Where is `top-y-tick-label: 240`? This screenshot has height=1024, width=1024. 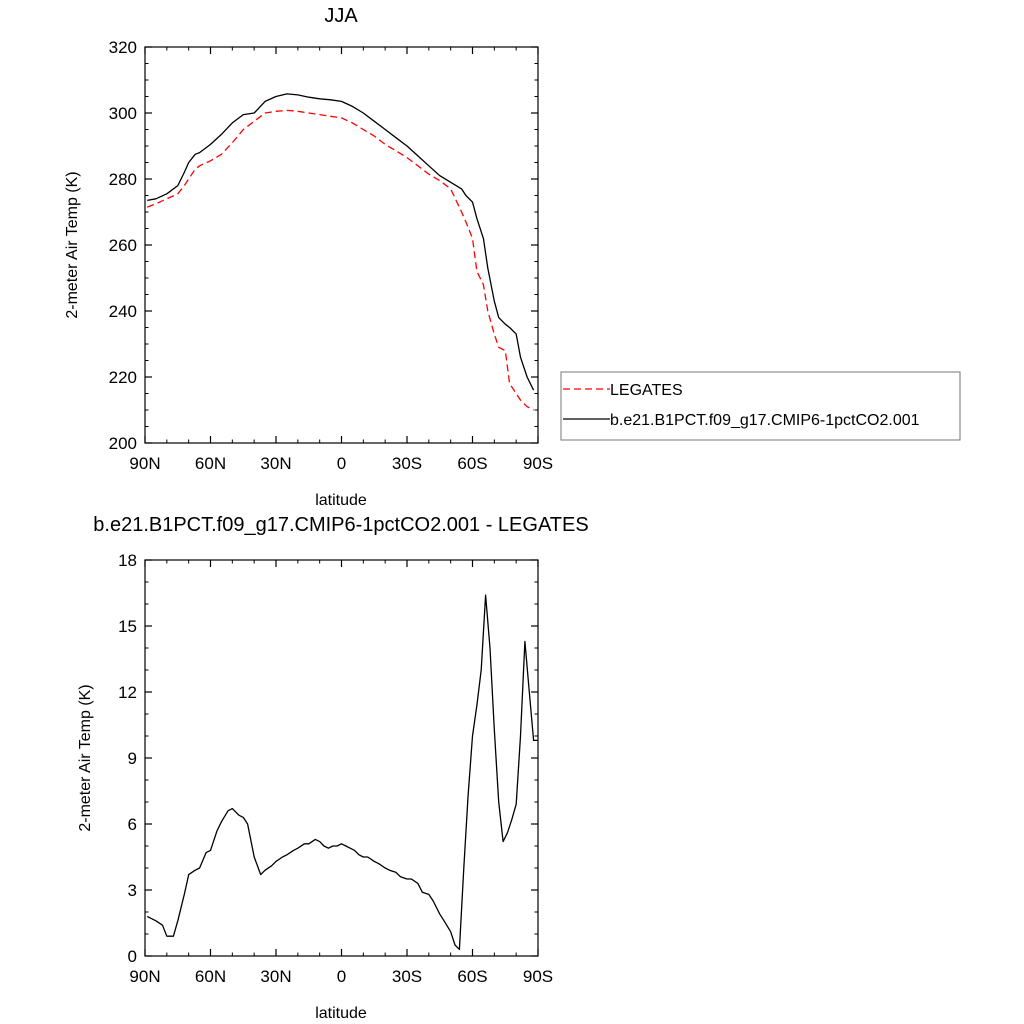
top-y-tick-label: 240 is located at coordinates (123, 311).